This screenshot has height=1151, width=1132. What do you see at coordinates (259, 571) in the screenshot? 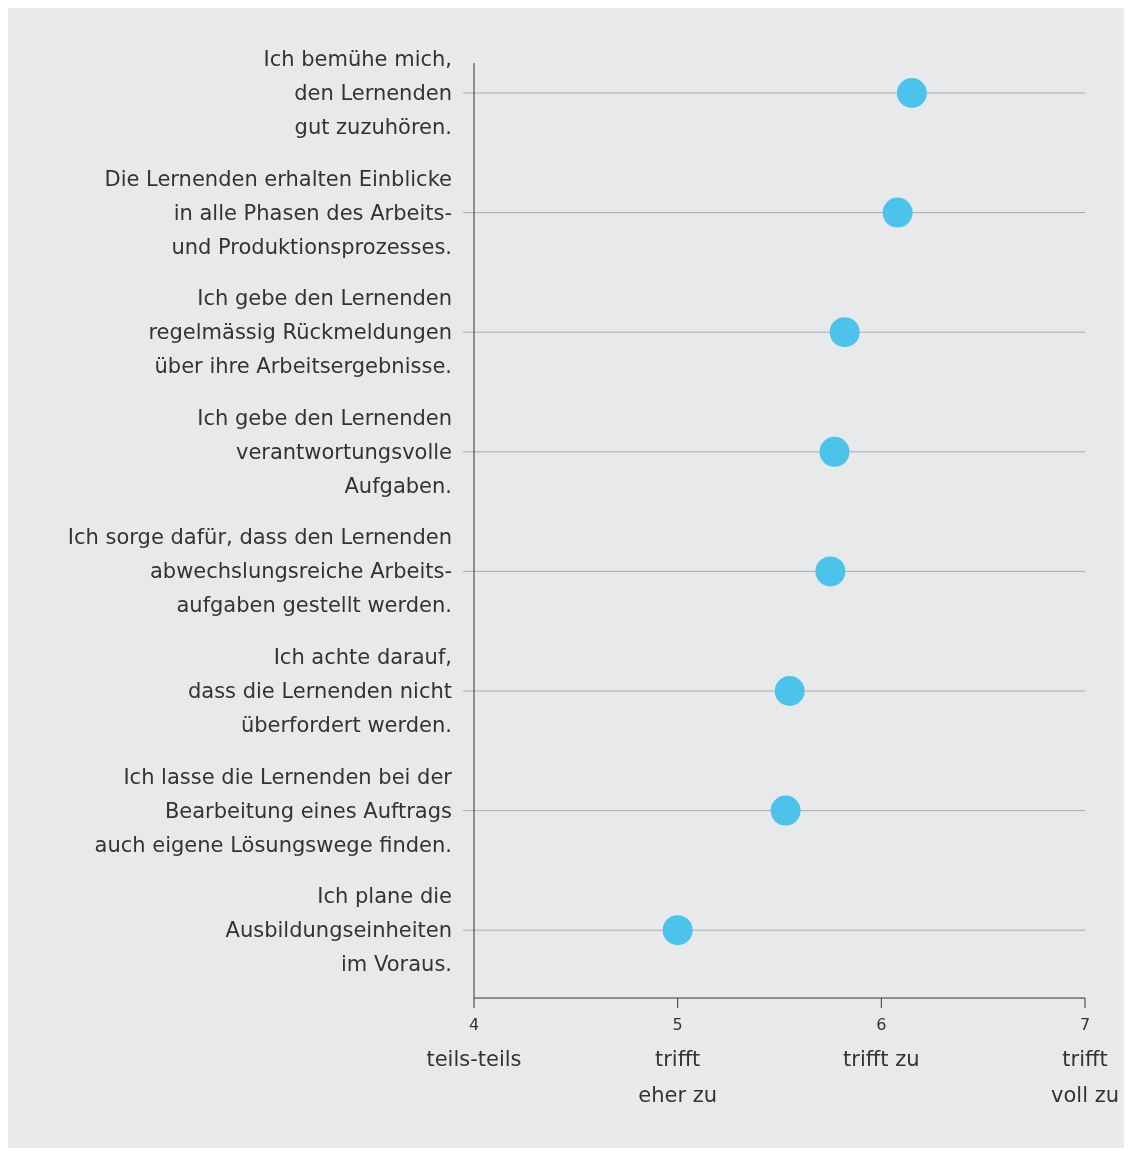
I see `y-tick-label: Ich sorge dafür, dass den Lernenden abwechslungsreiche Arbeits- aufgaben gestellt werden.` at bounding box center [259, 571].